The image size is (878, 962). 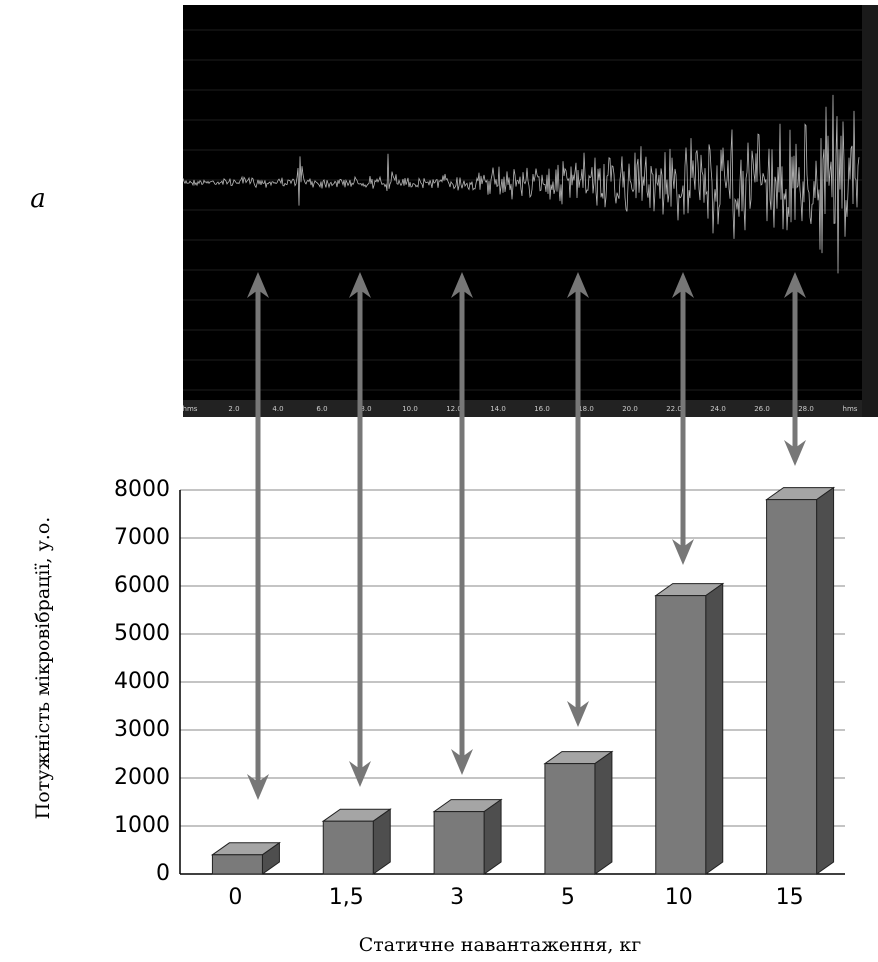 What do you see at coordinates (454, 409) in the screenshot?
I see `waveform-time-label: 12.0` at bounding box center [454, 409].